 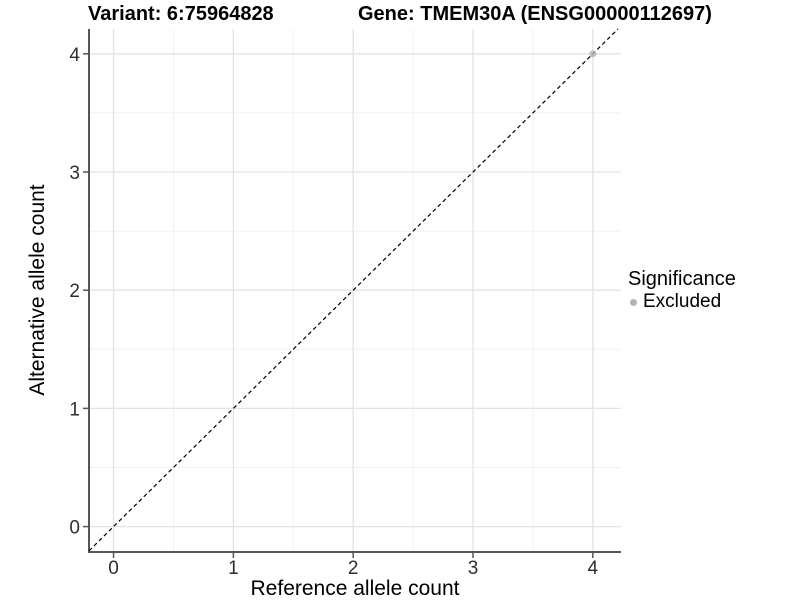 I want to click on excluded-point-icon, so click(x=633, y=302).